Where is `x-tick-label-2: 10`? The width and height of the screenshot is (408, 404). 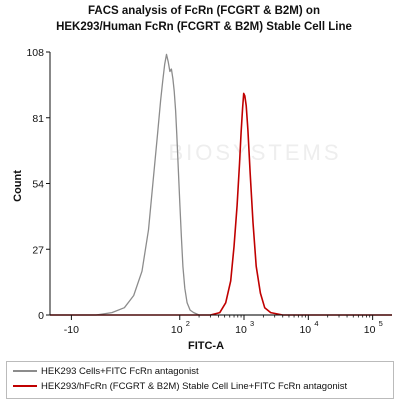 x-tick-label-2: 10 is located at coordinates (241, 330).